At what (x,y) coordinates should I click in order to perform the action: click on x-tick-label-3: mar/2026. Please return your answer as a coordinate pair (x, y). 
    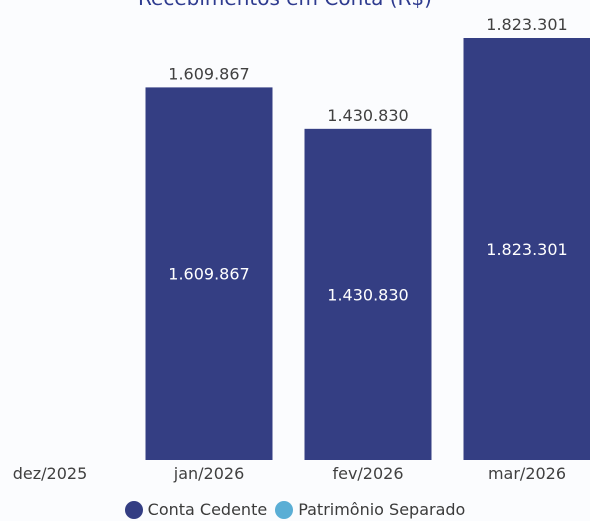
    Looking at the image, I should click on (527, 473).